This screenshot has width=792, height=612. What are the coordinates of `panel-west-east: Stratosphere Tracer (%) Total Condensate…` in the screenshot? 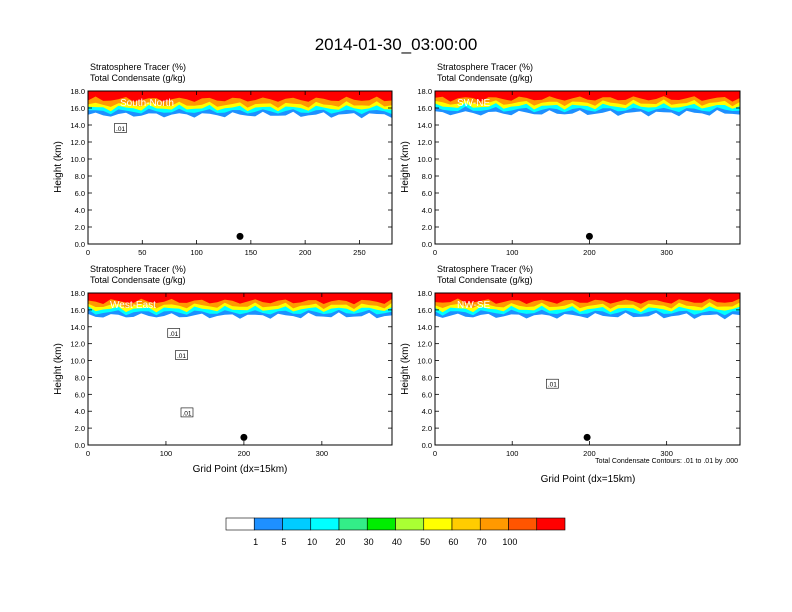 It's located at (223, 369).